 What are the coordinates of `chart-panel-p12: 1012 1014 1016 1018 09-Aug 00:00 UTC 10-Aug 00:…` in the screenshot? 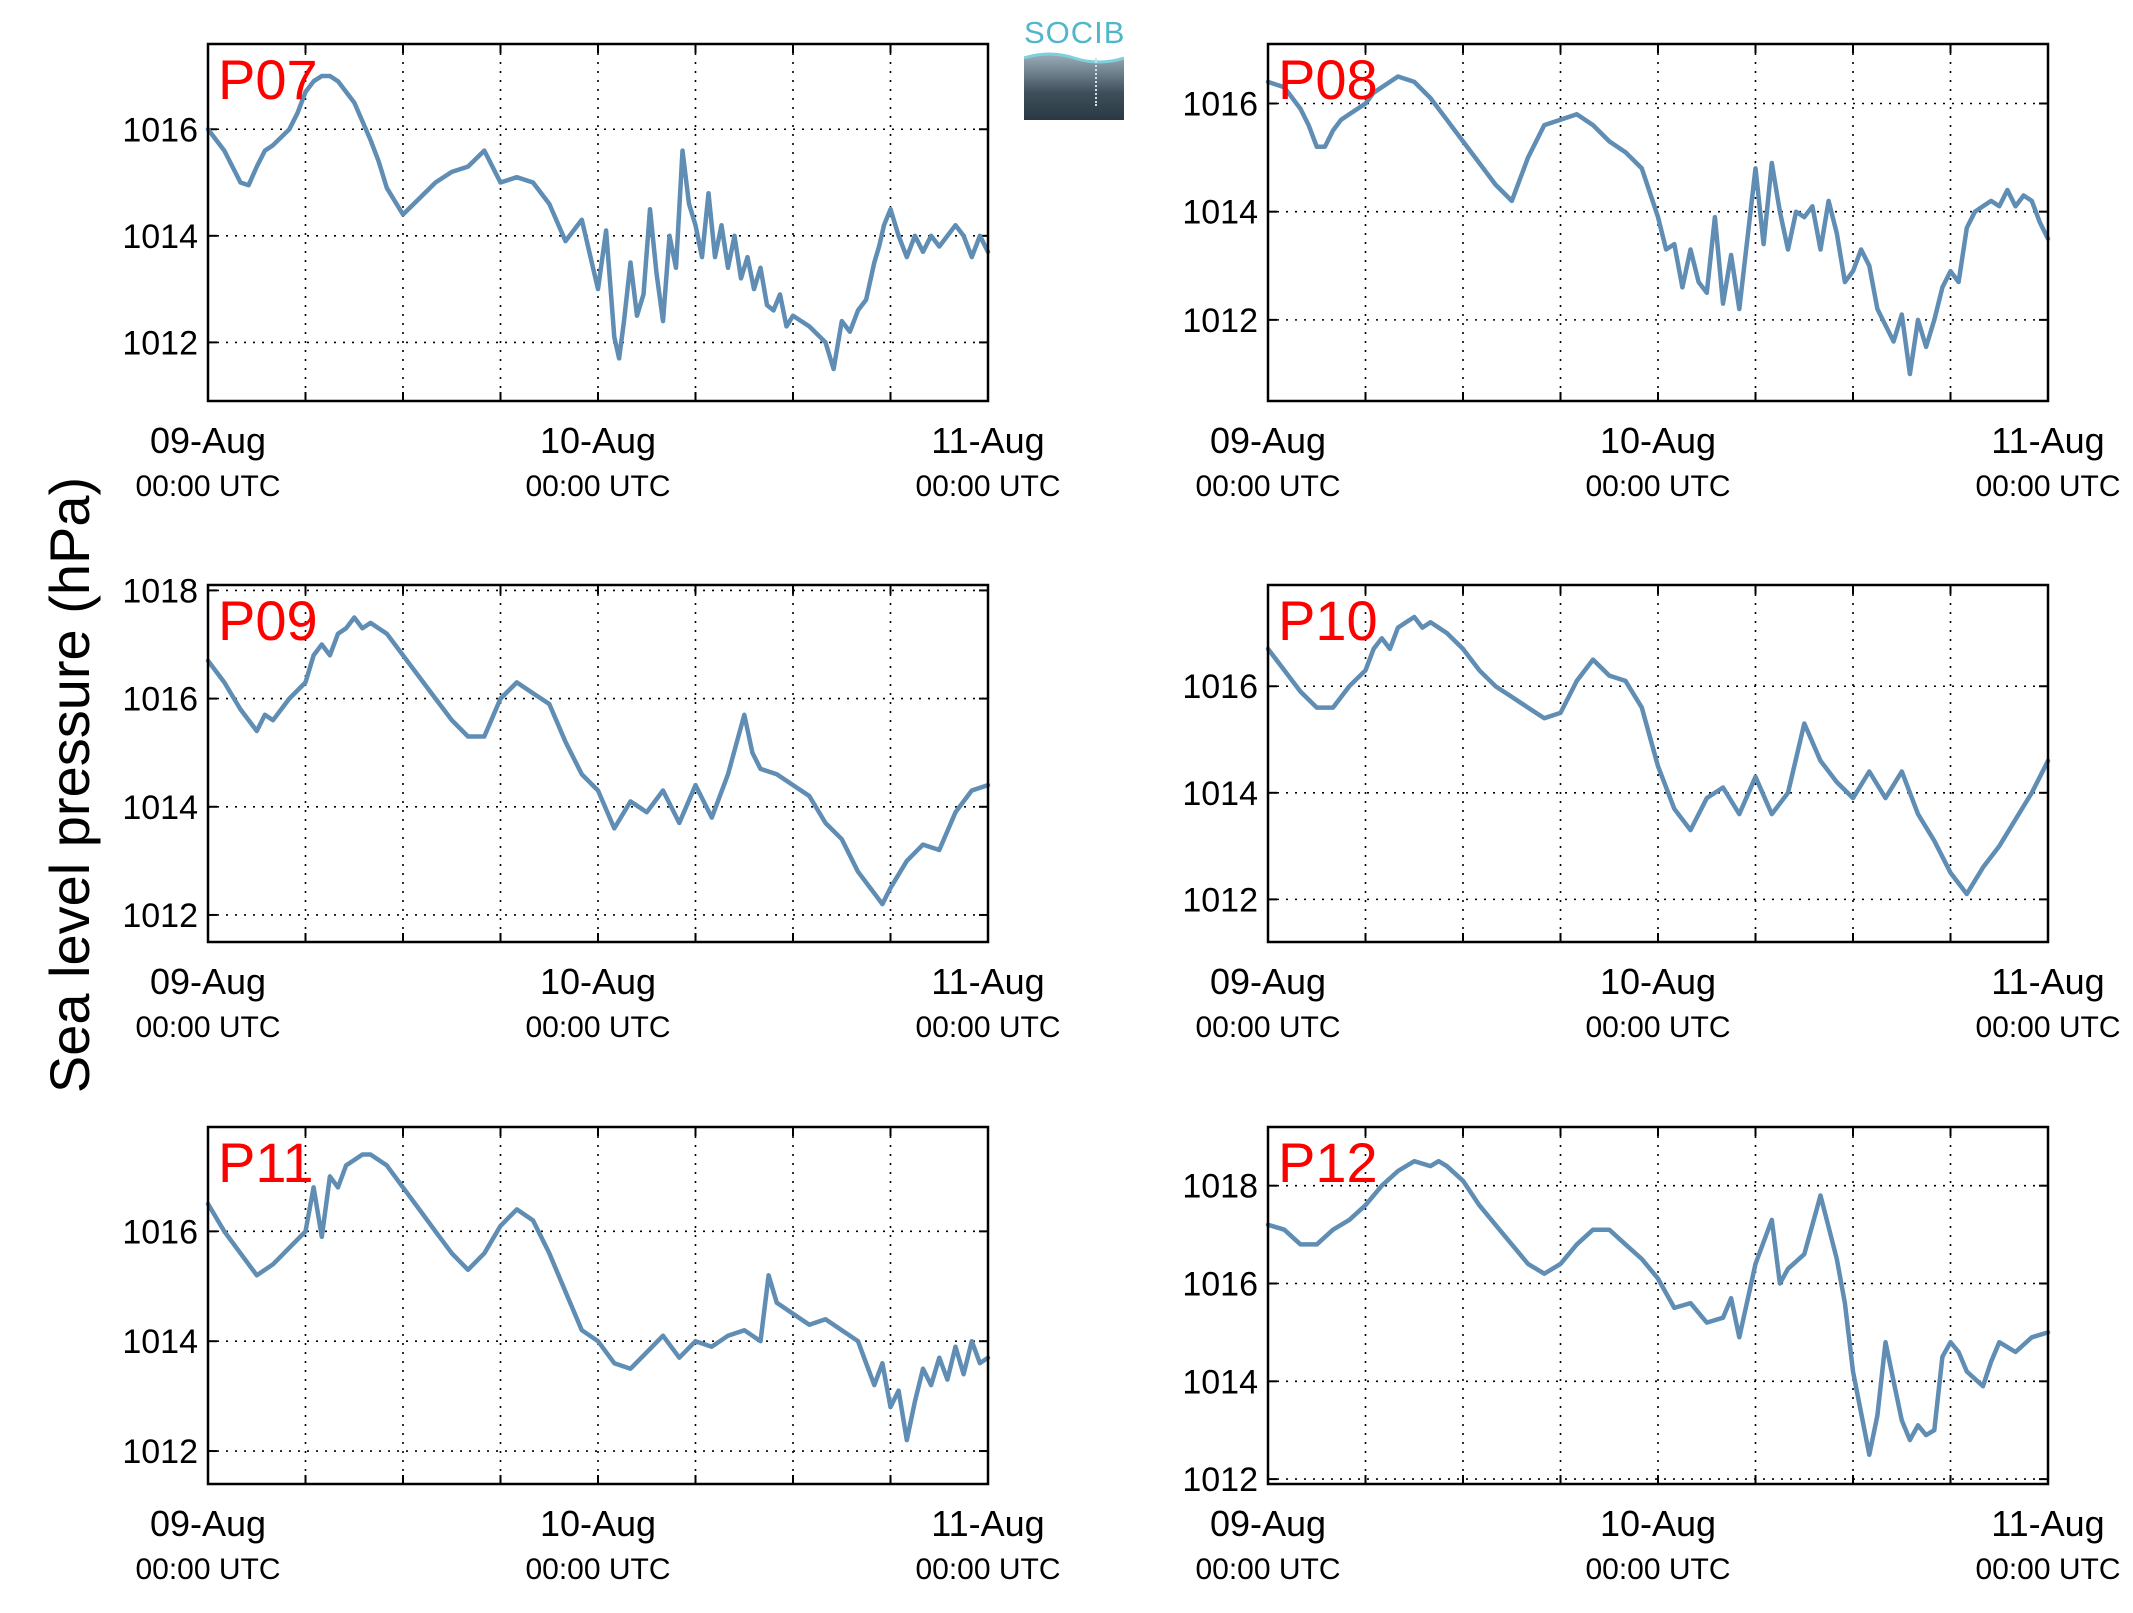 It's located at (1651, 1355).